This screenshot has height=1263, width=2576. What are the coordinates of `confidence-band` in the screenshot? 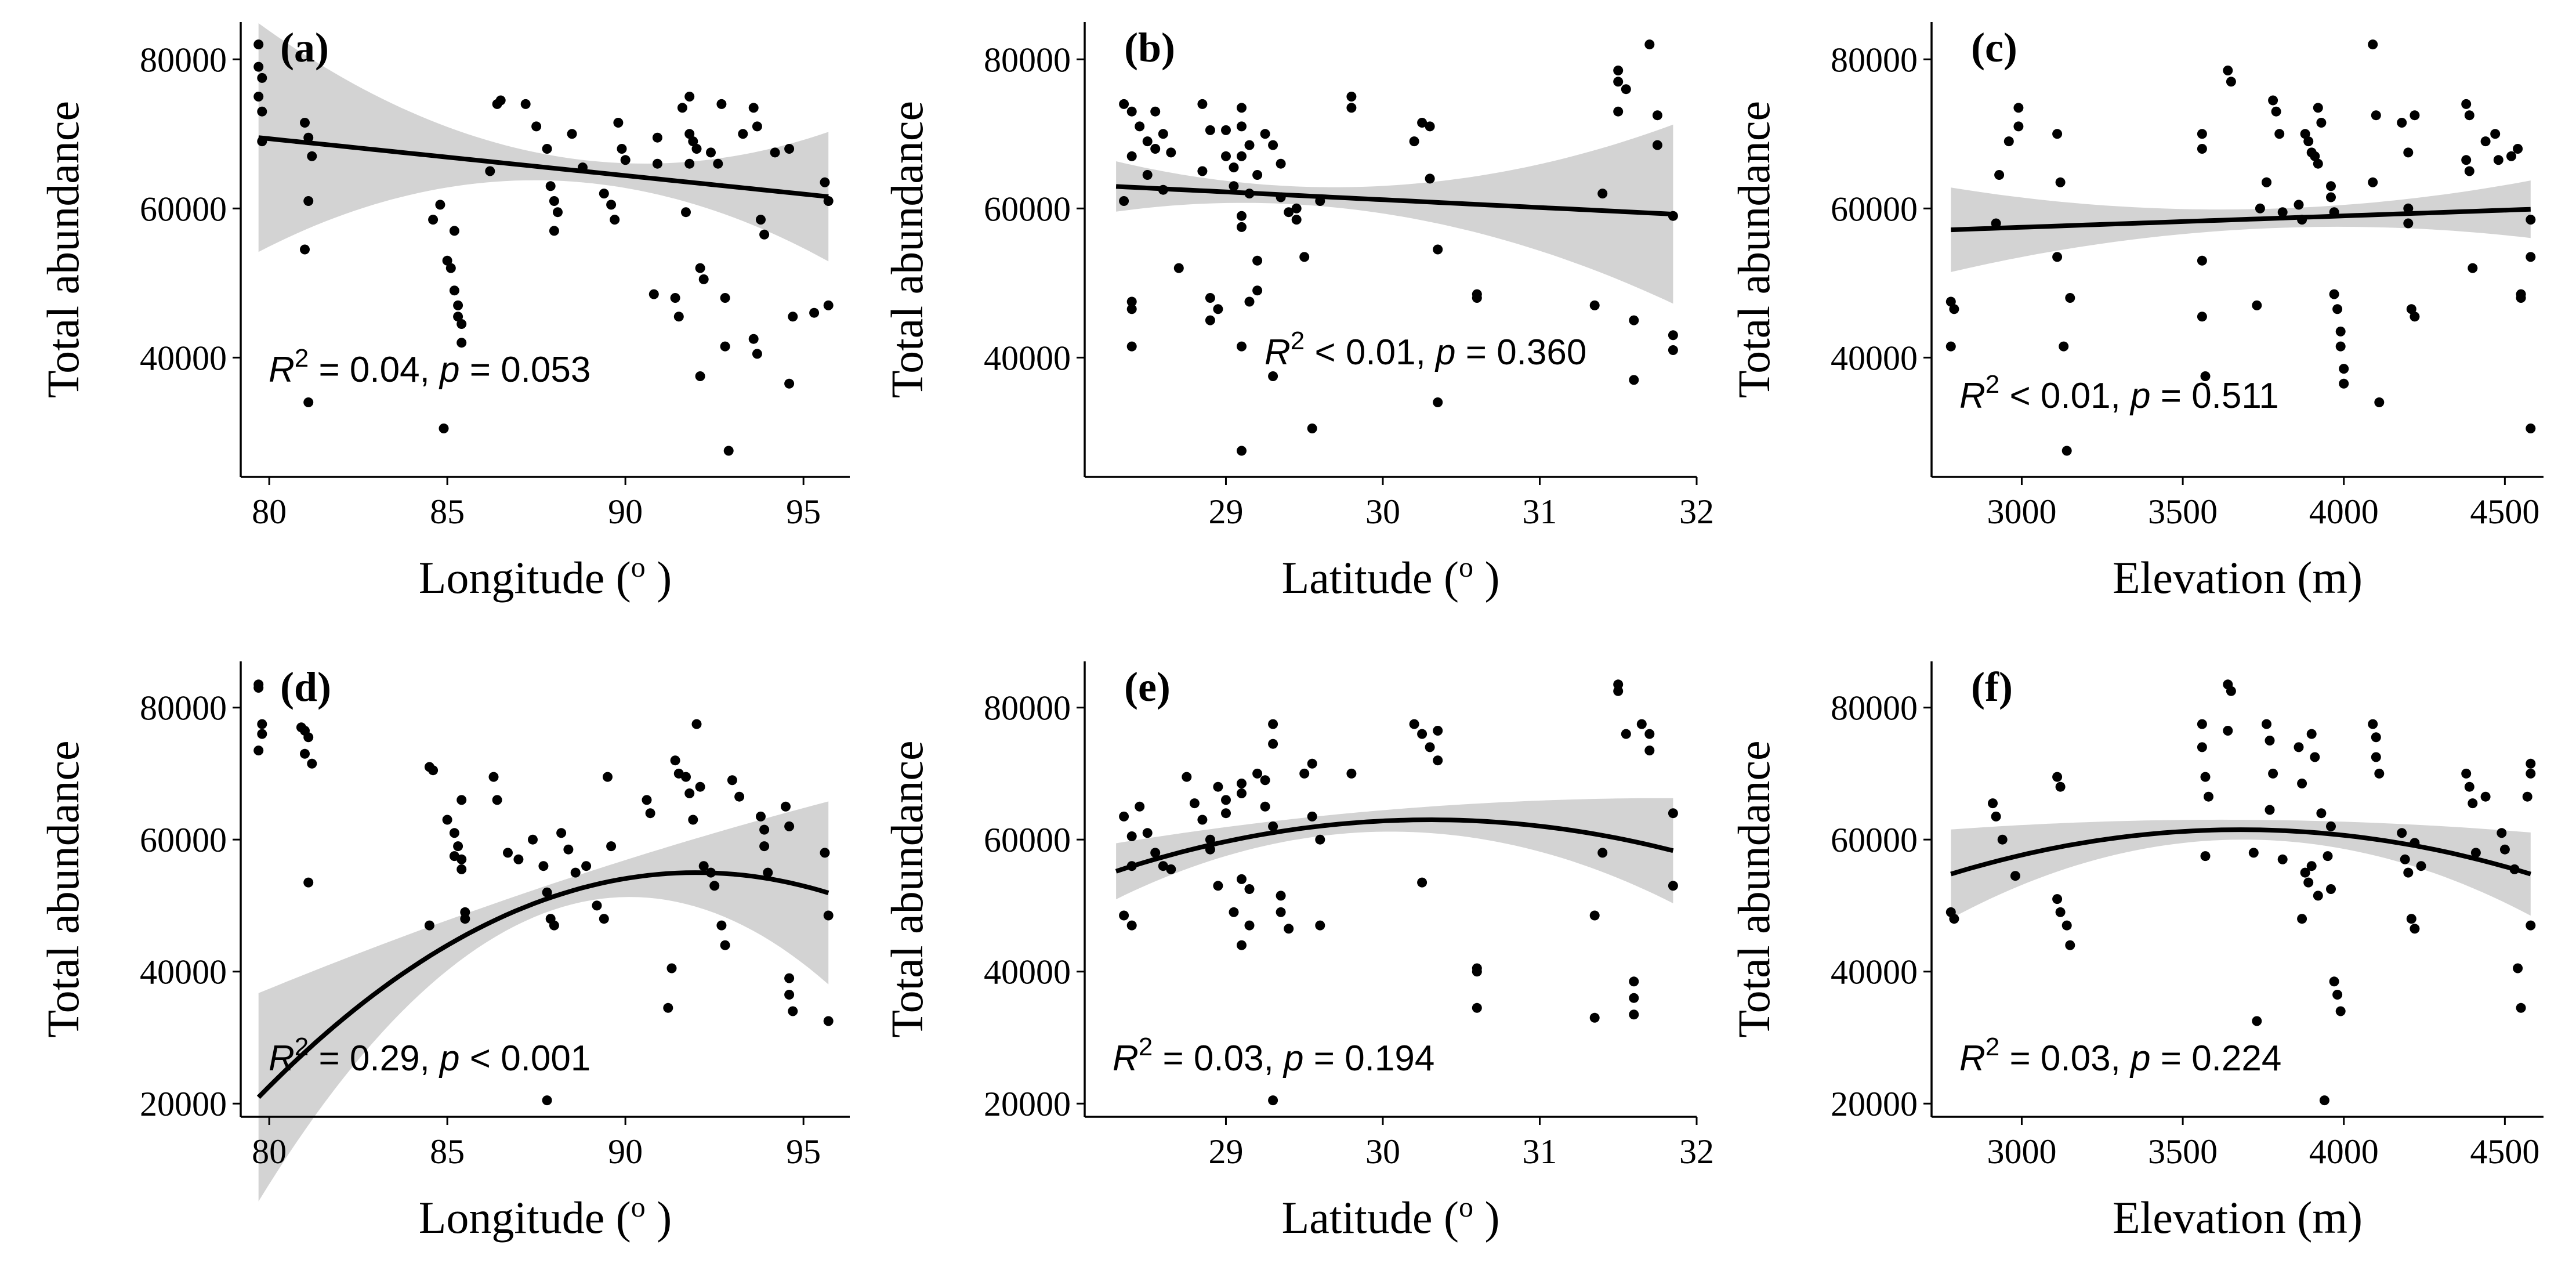 It's located at (2241, 869).